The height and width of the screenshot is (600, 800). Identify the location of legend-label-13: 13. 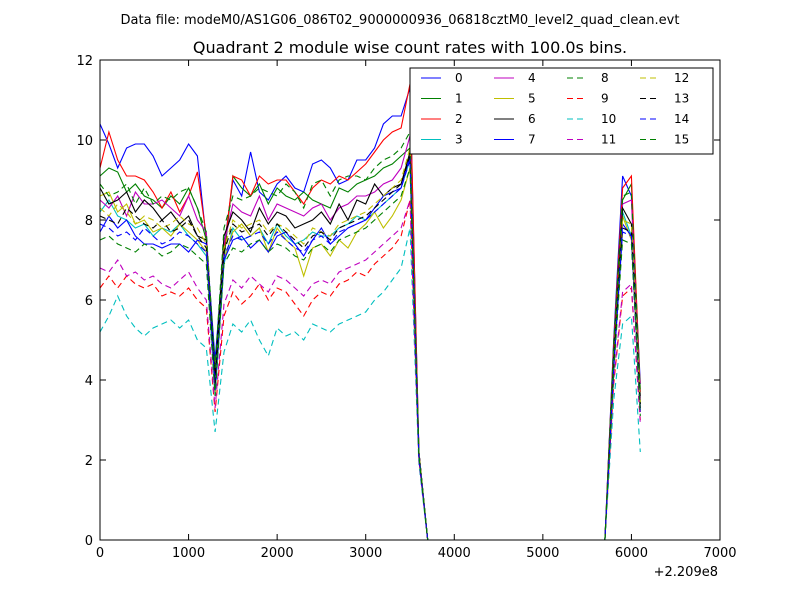
(681, 99).